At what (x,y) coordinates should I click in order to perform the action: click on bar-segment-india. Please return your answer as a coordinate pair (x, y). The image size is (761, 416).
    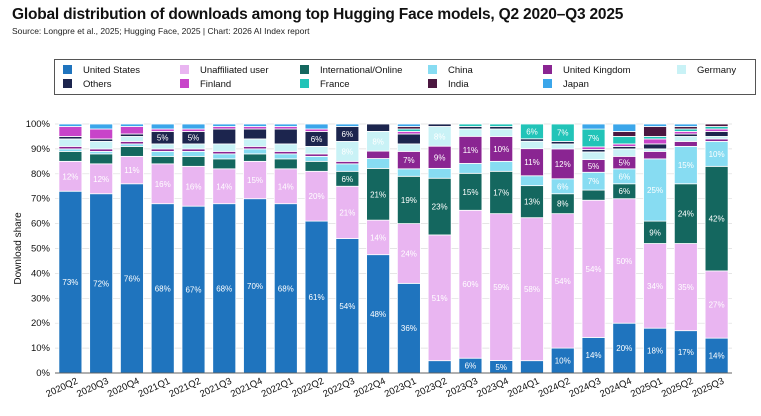
    Looking at the image, I should click on (655, 131).